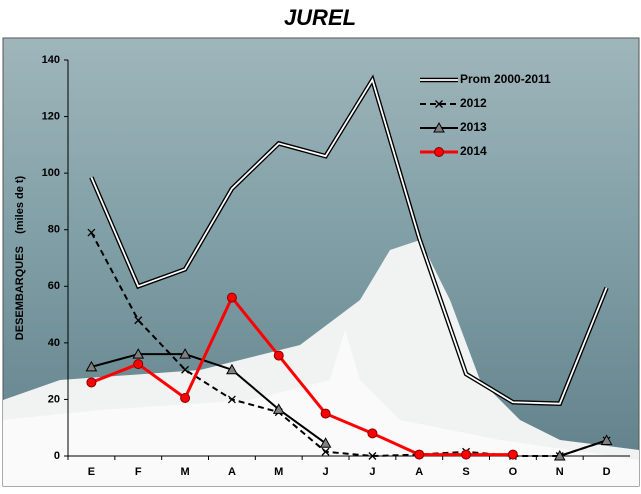 Image resolution: width=641 pixels, height=494 pixels. I want to click on x-tick-label: D, so click(607, 472).